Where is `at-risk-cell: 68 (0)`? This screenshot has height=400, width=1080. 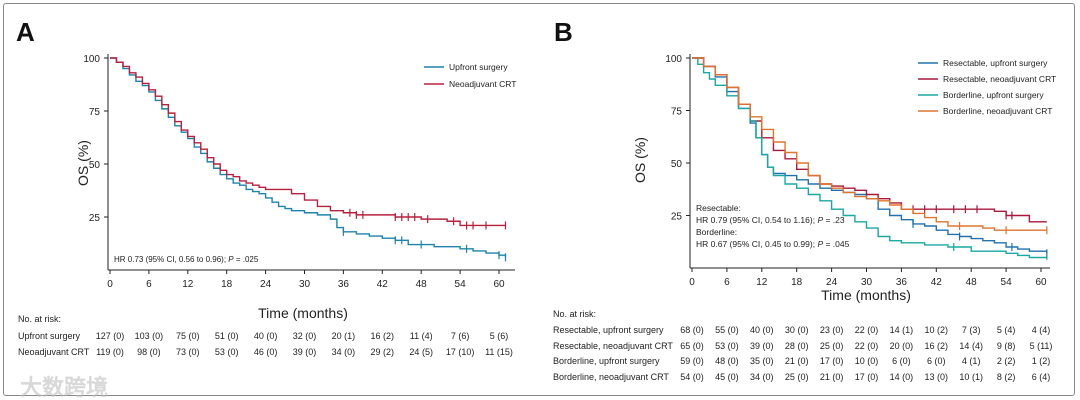 at-risk-cell: 68 (0) is located at coordinates (692, 330).